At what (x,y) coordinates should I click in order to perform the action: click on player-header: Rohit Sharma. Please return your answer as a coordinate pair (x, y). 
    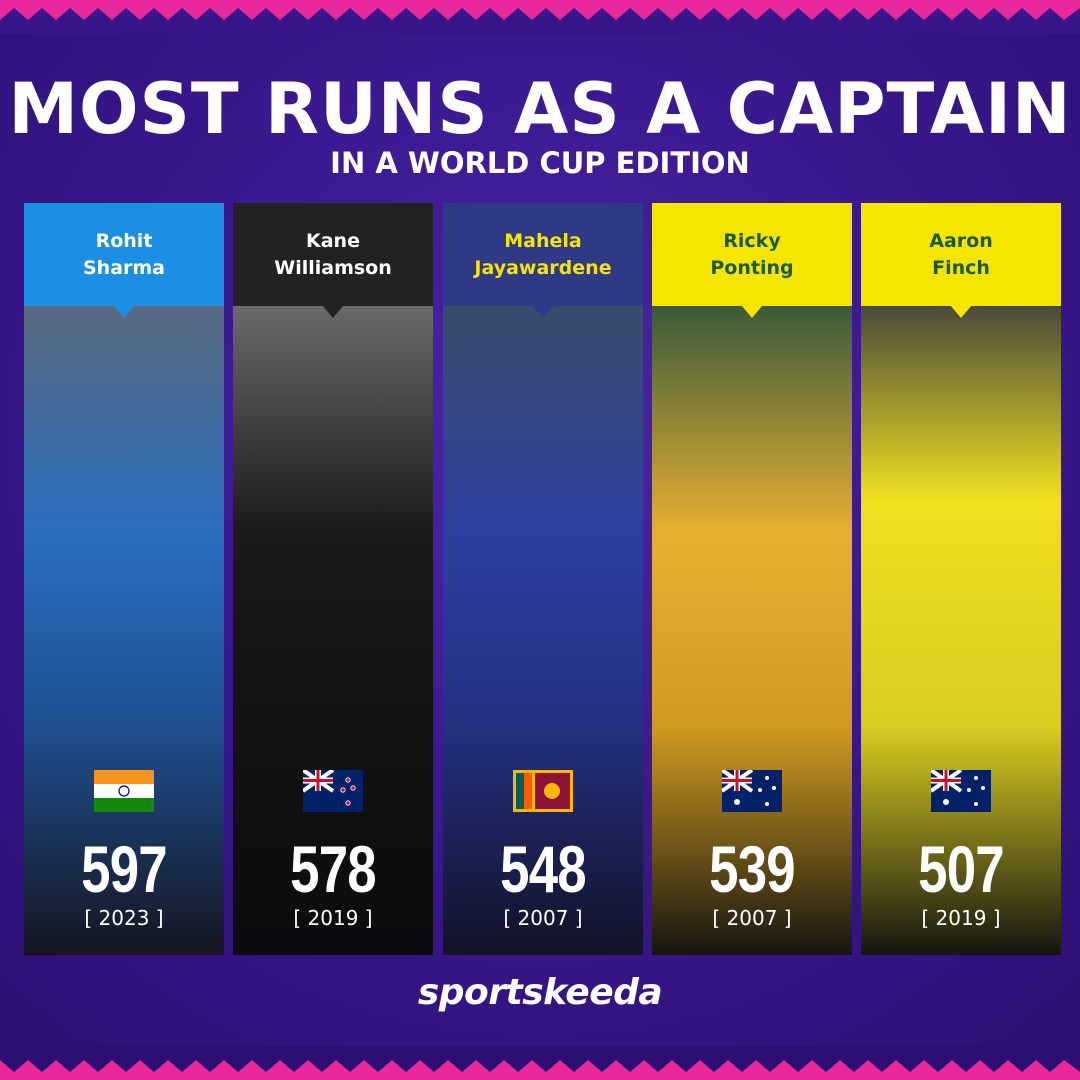
    Looking at the image, I should click on (124, 254).